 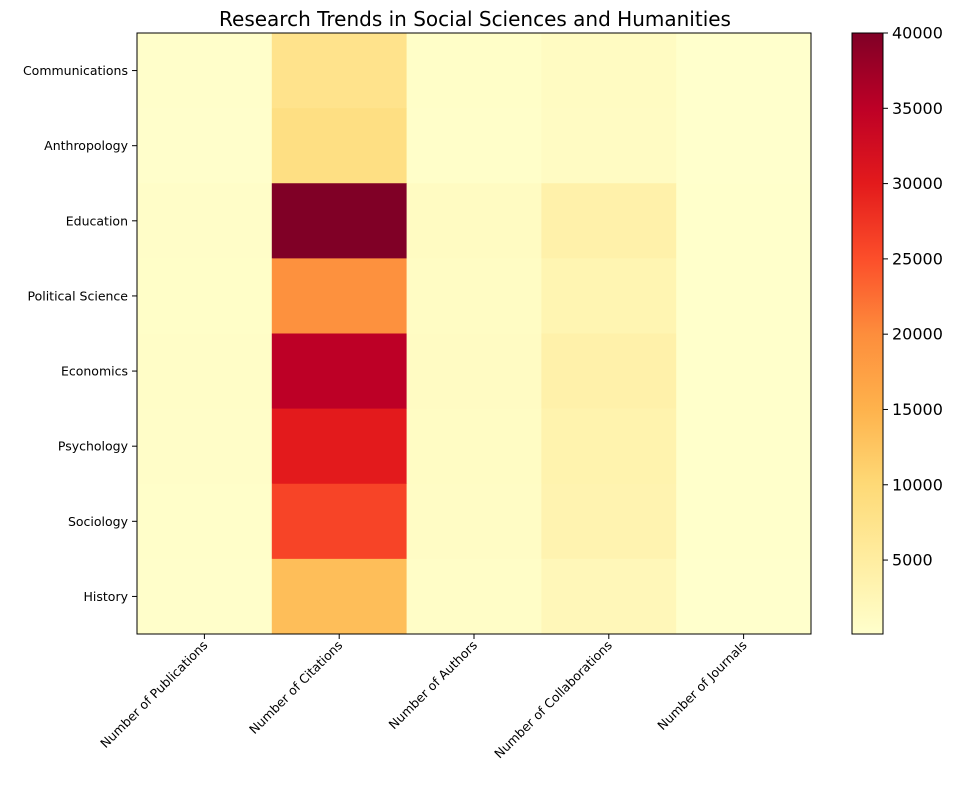 I want to click on colorbar-frame, so click(x=867, y=333).